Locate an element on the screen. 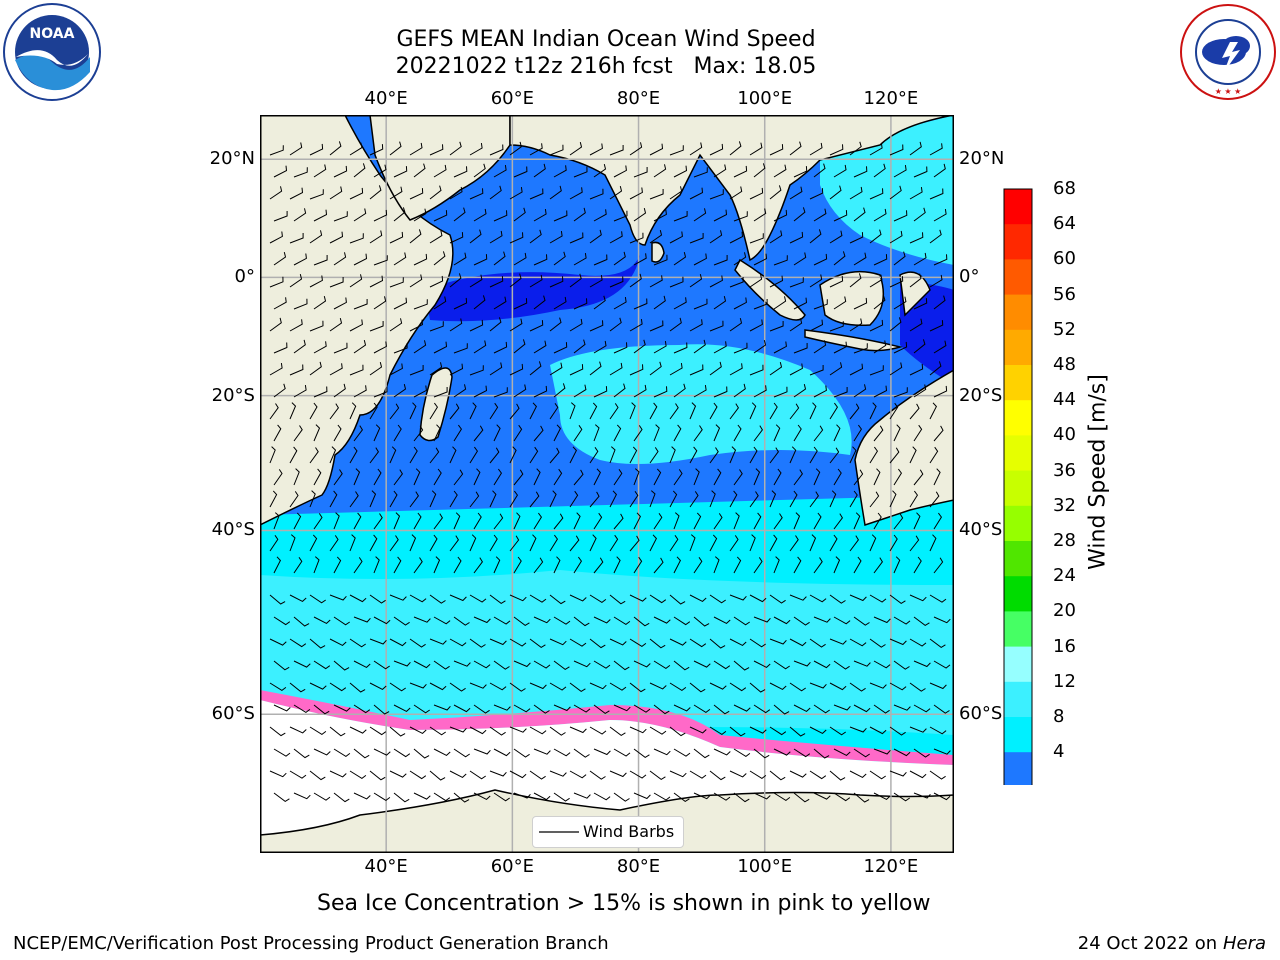 The height and width of the screenshot is (960, 1280). colorbar-tick: 8 is located at coordinates (1059, 716).